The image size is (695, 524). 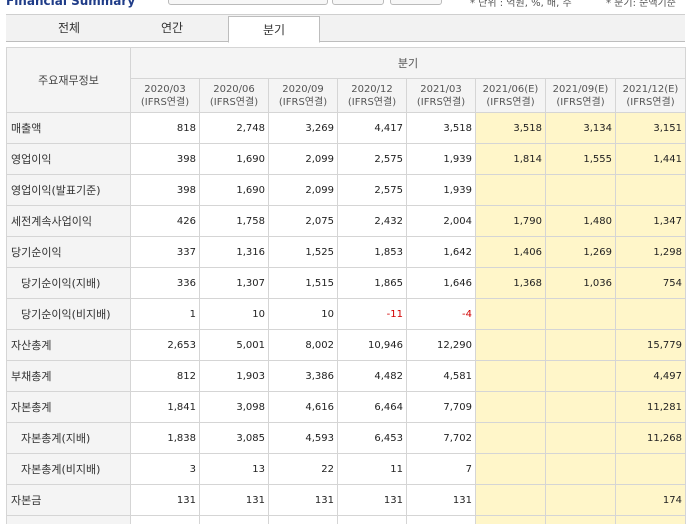 What do you see at coordinates (234, 345) in the screenshot?
I see `table-cell: 5,001` at bounding box center [234, 345].